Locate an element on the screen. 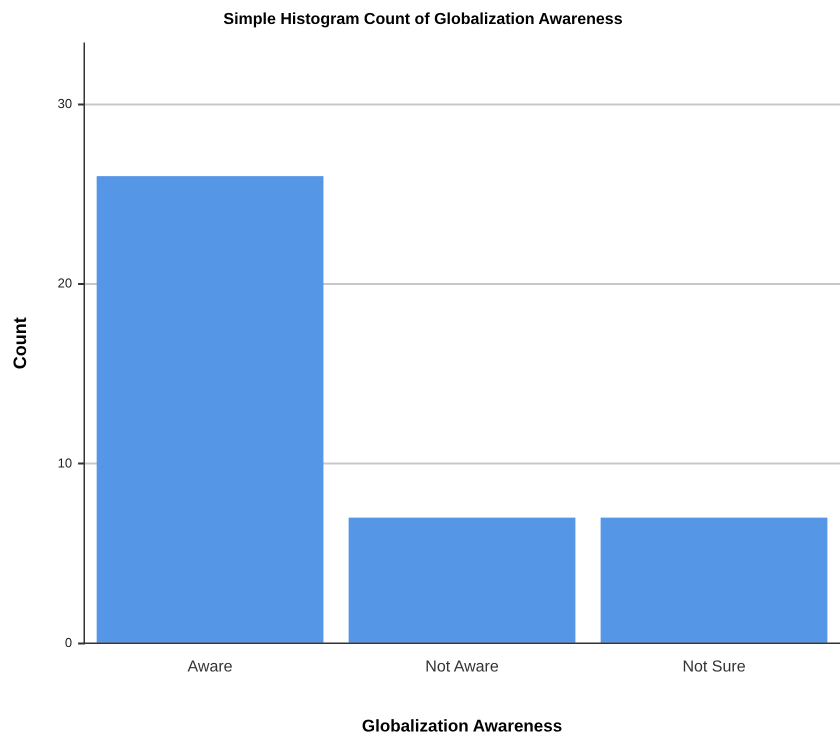 This screenshot has height=747, width=840. y-tick-label: 0 is located at coordinates (68, 642).